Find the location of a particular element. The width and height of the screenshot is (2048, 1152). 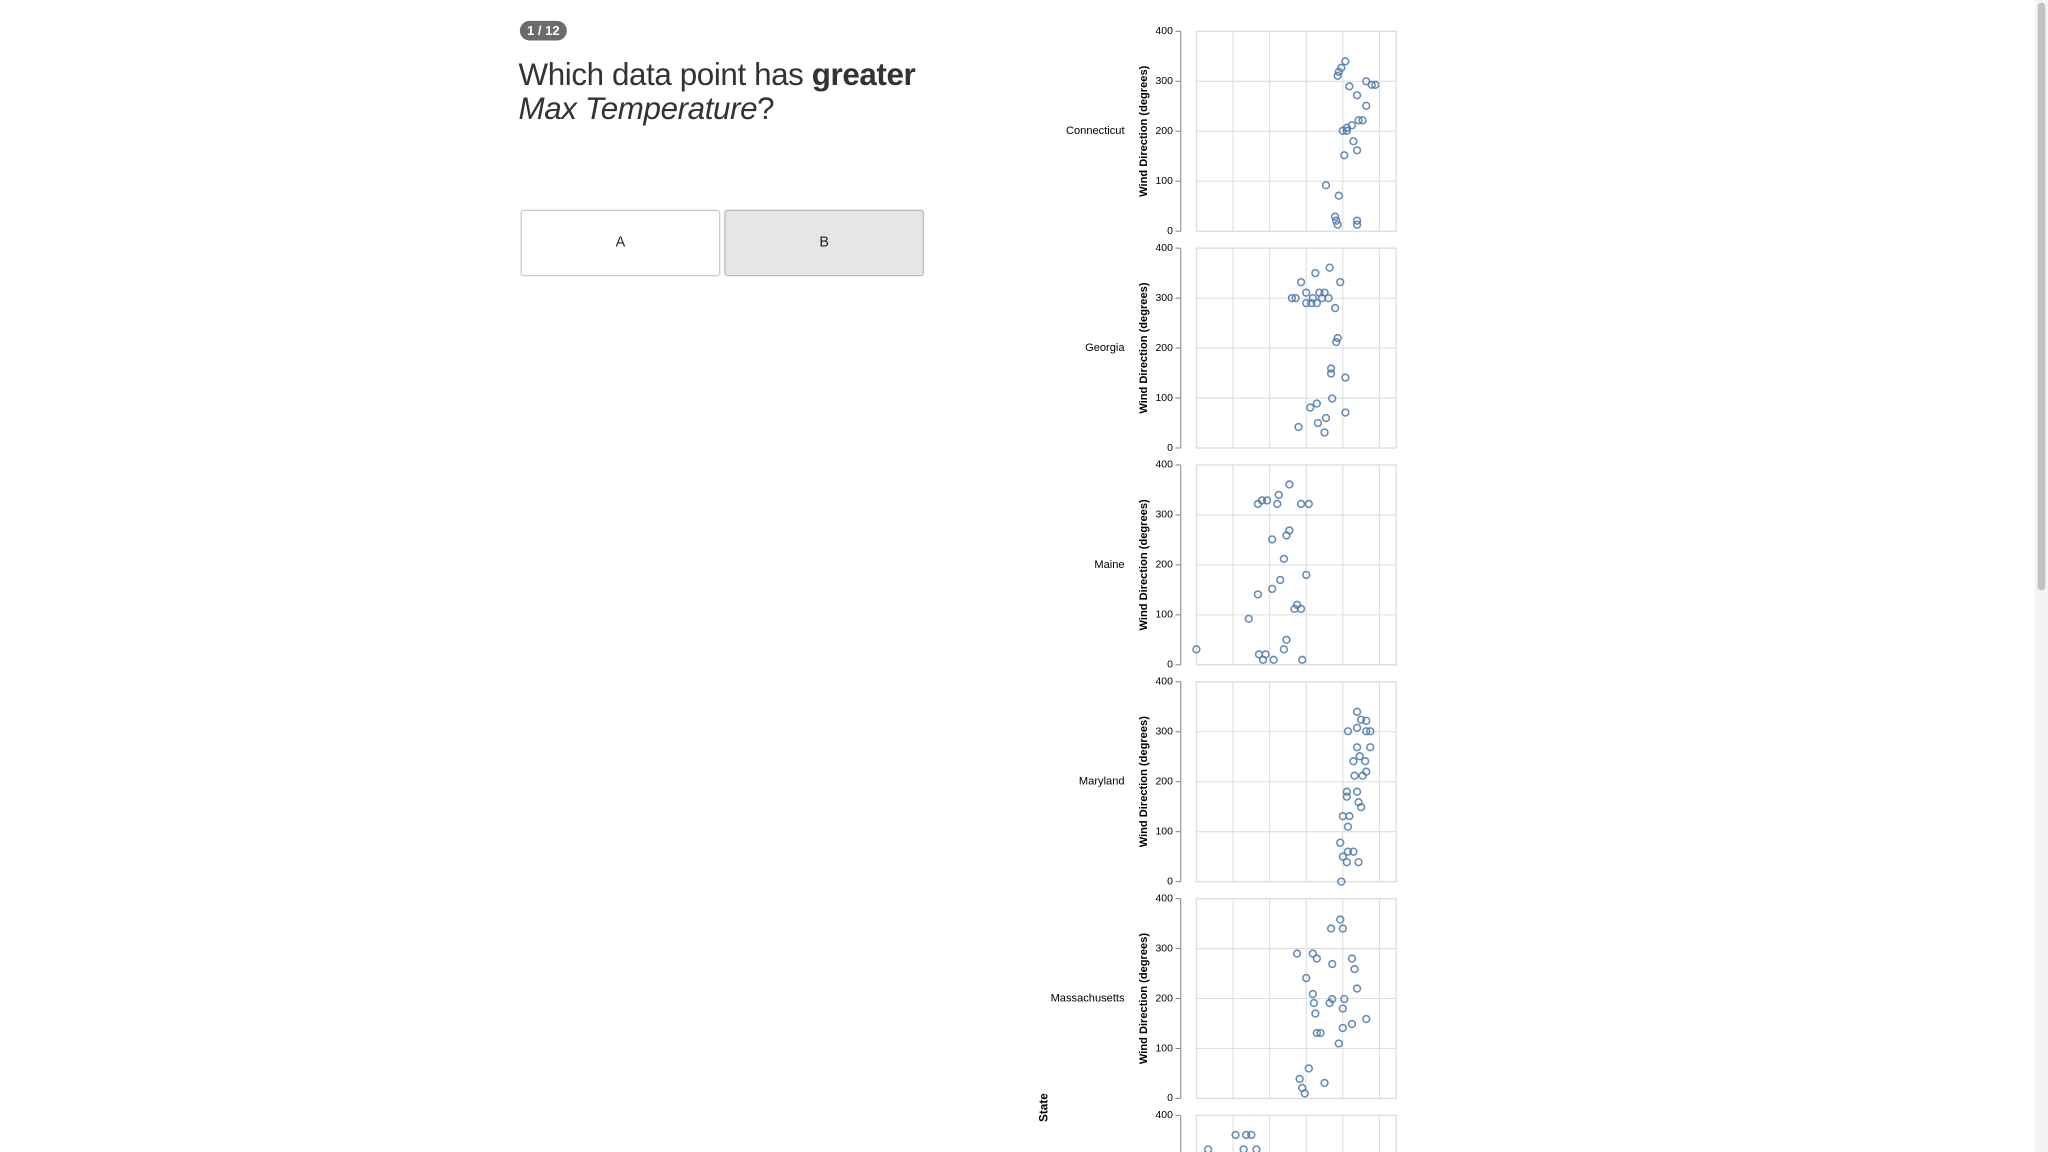

facet-label: Massachusetts is located at coordinates (1088, 998).